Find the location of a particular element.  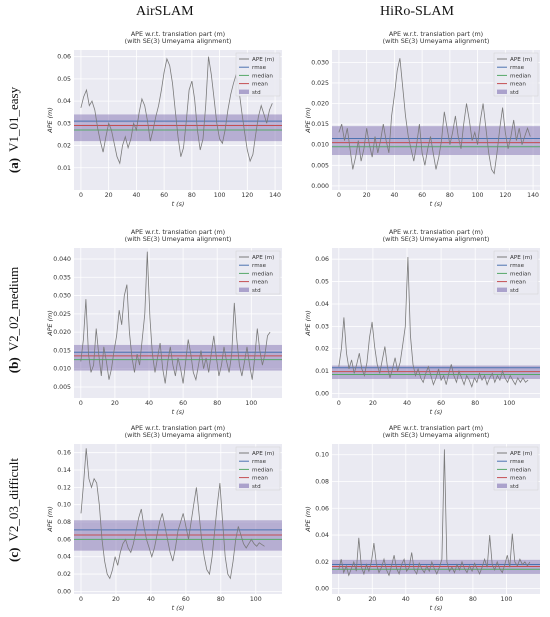

y-tick-label: 0.08 is located at coordinates (322, 482).